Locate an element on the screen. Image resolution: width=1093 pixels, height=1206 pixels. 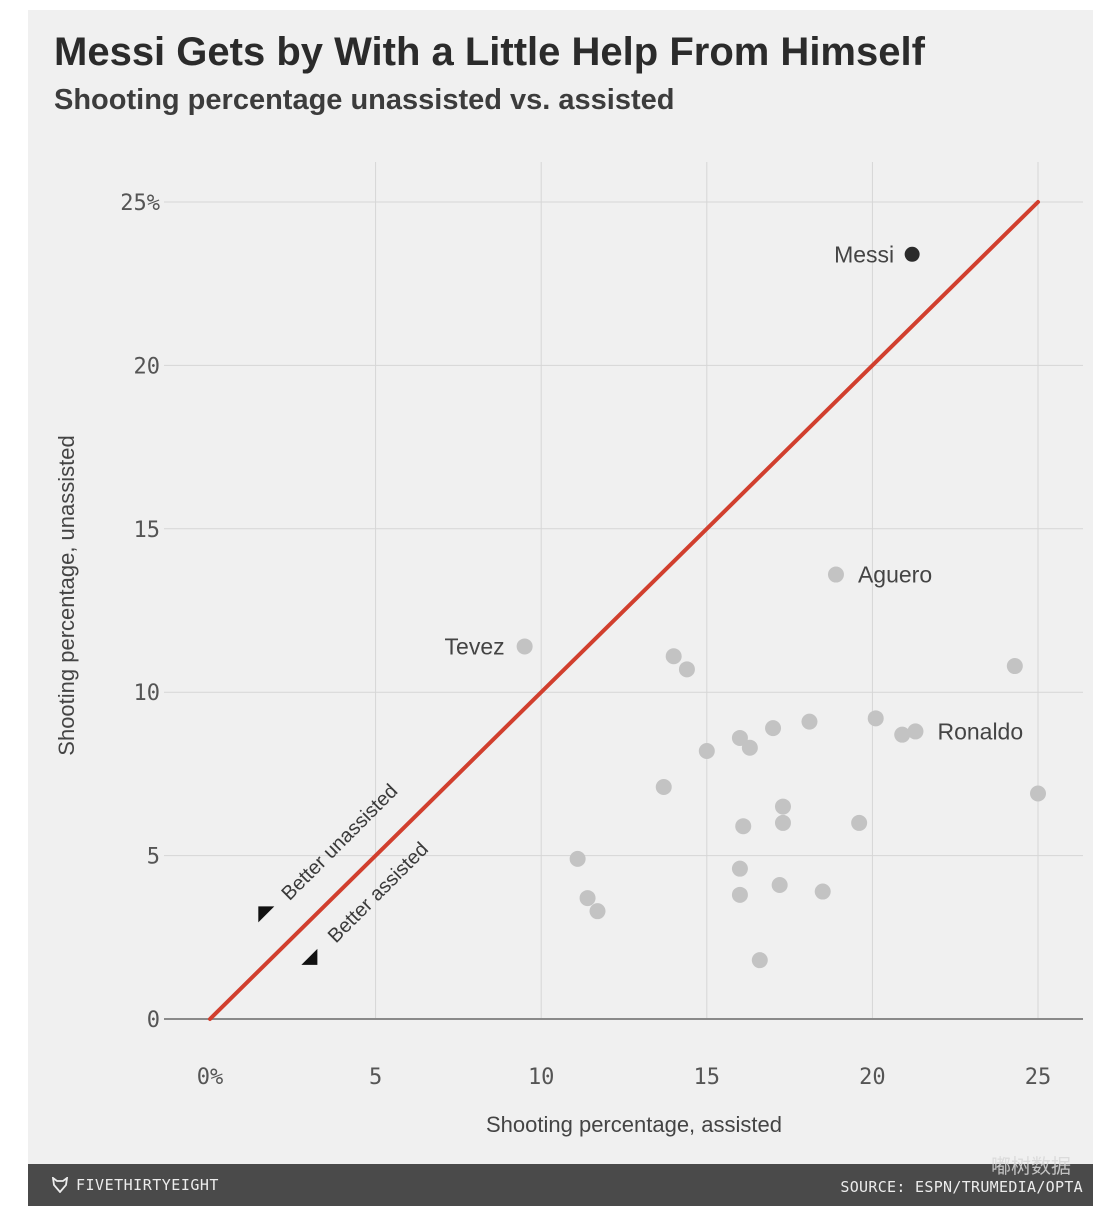
arrow-up-left-icon is located at coordinates (266, 914).